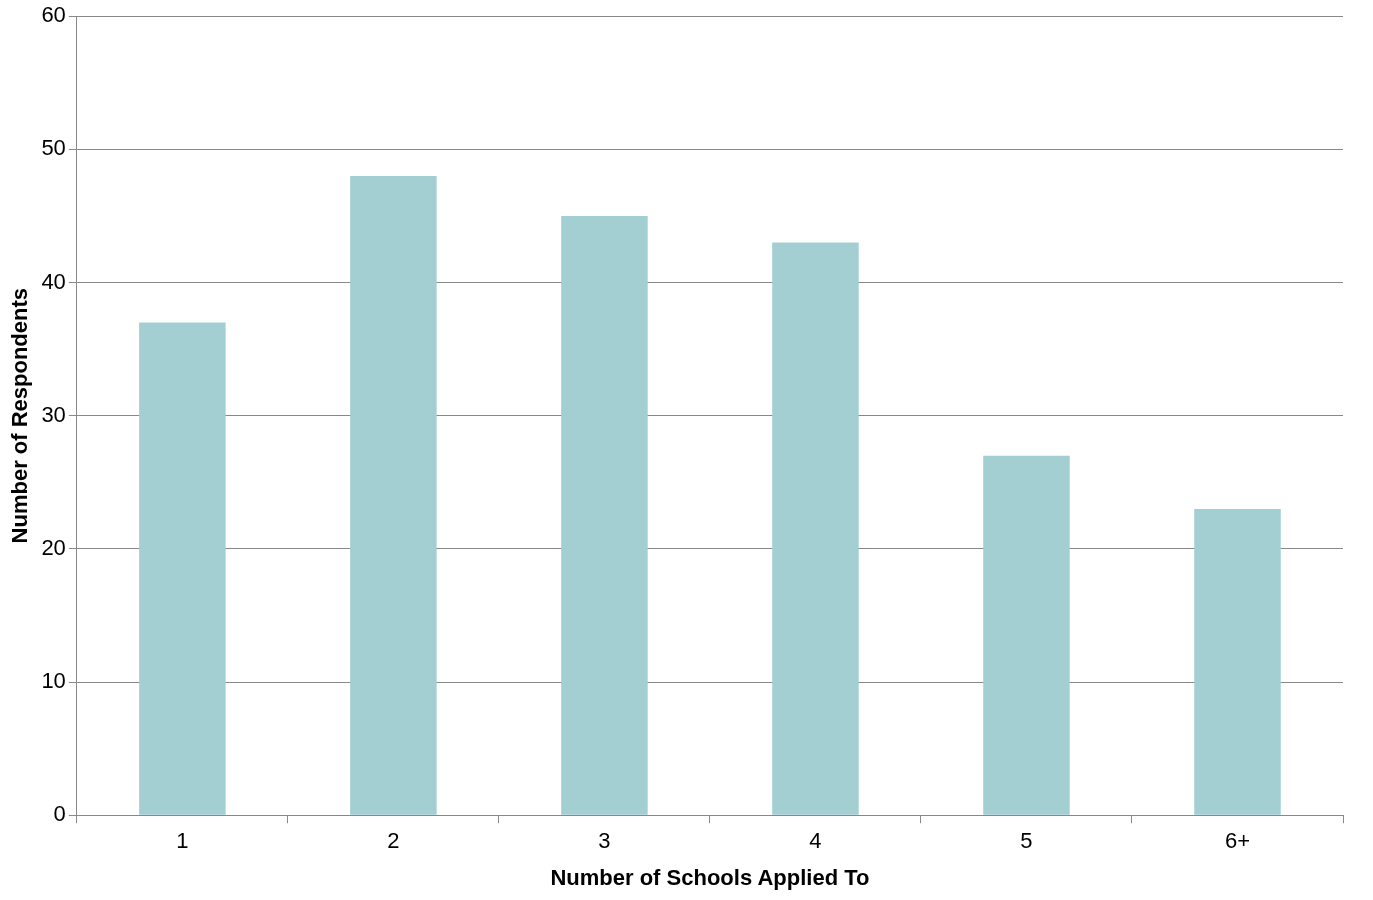 The width and height of the screenshot is (1373, 900). Describe the element at coordinates (53, 681) in the screenshot. I see `y-tick-label: 10` at that location.